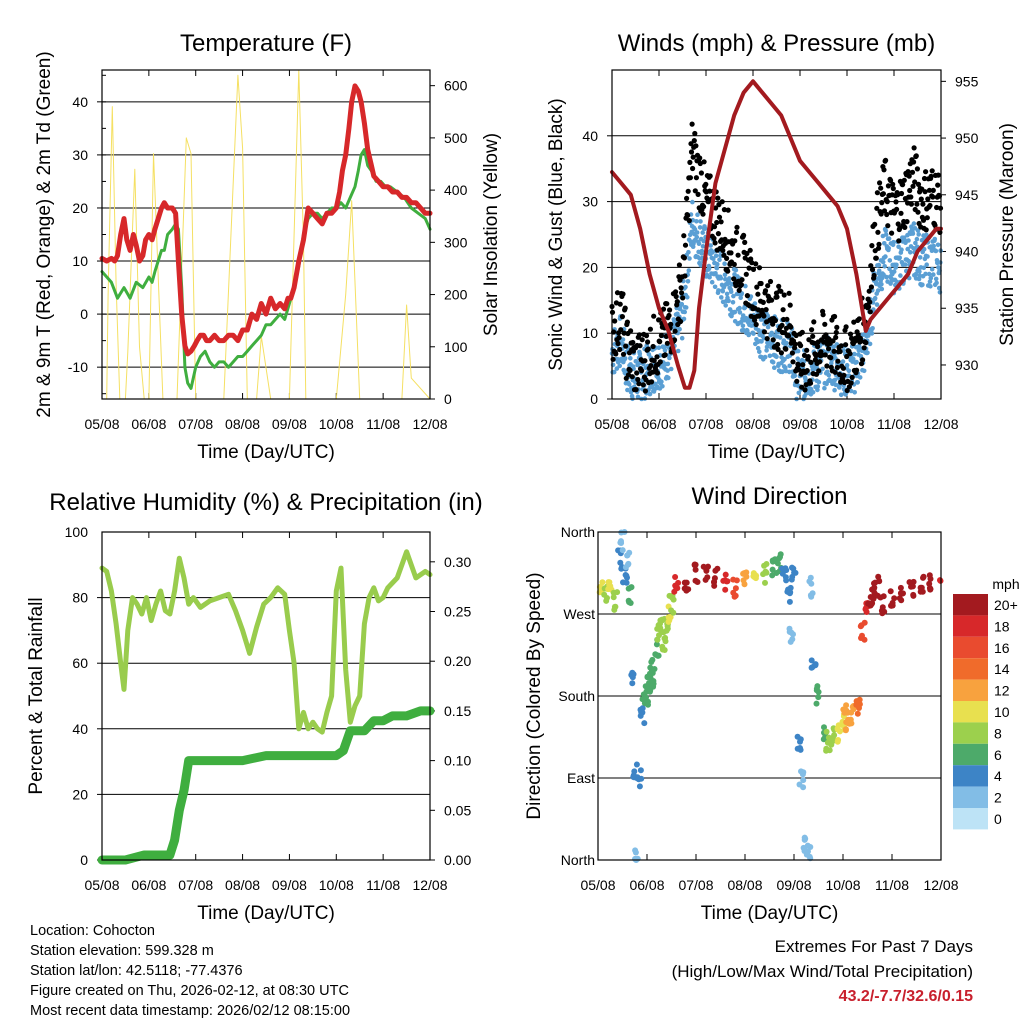 The height and width of the screenshot is (1024, 1024). I want to click on y-tick-label: West, so click(579, 614).